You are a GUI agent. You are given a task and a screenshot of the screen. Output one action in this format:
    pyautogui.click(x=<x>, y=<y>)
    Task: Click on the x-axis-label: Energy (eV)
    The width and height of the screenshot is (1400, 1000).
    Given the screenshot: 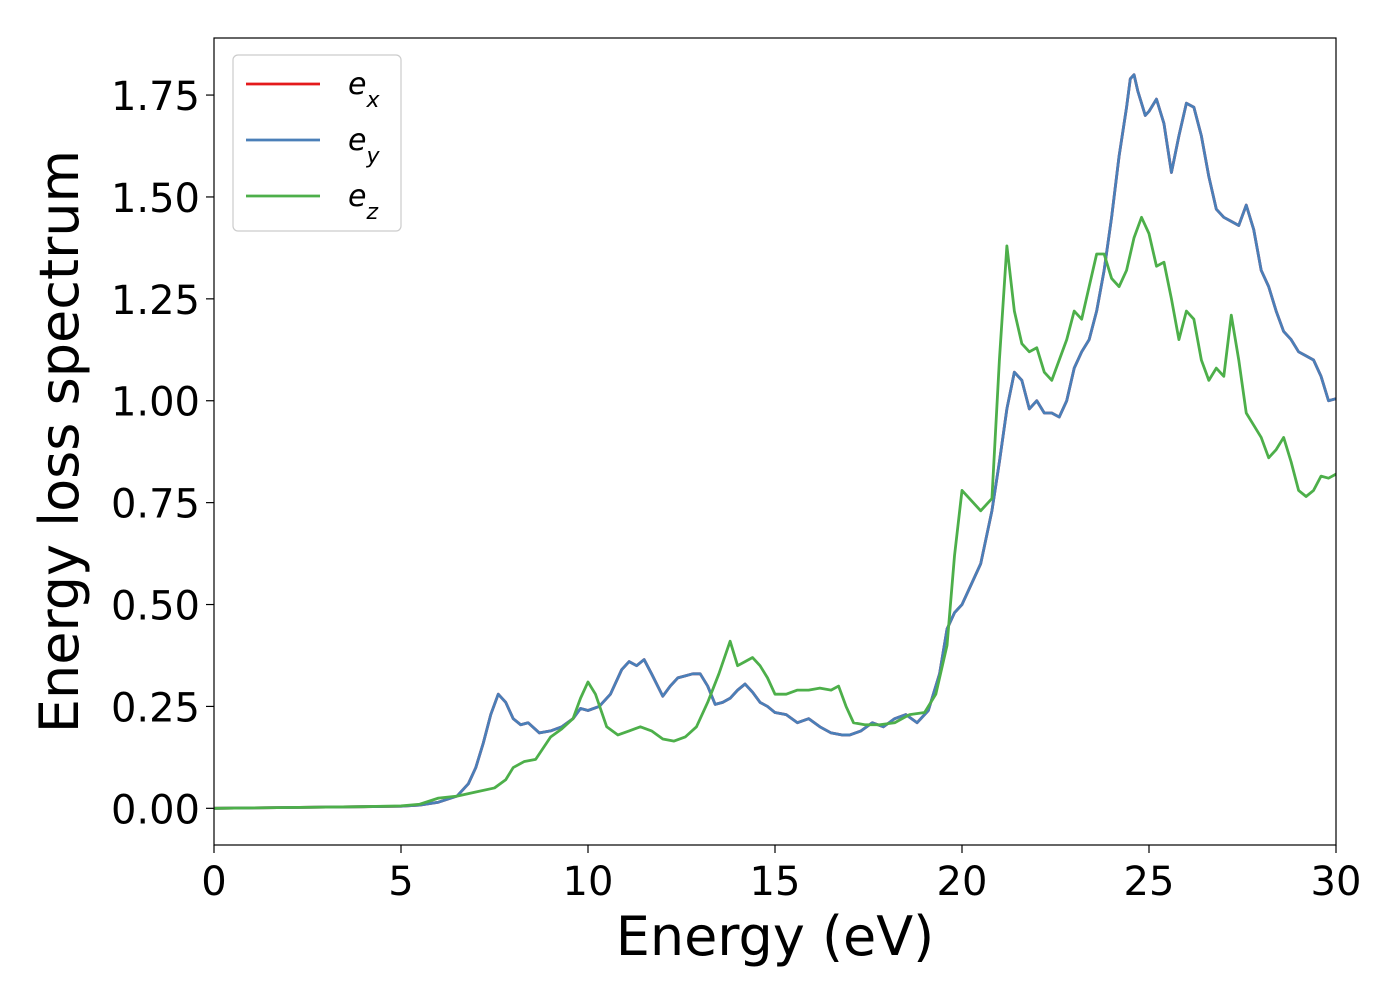 What is the action you would take?
    pyautogui.click(x=775, y=936)
    